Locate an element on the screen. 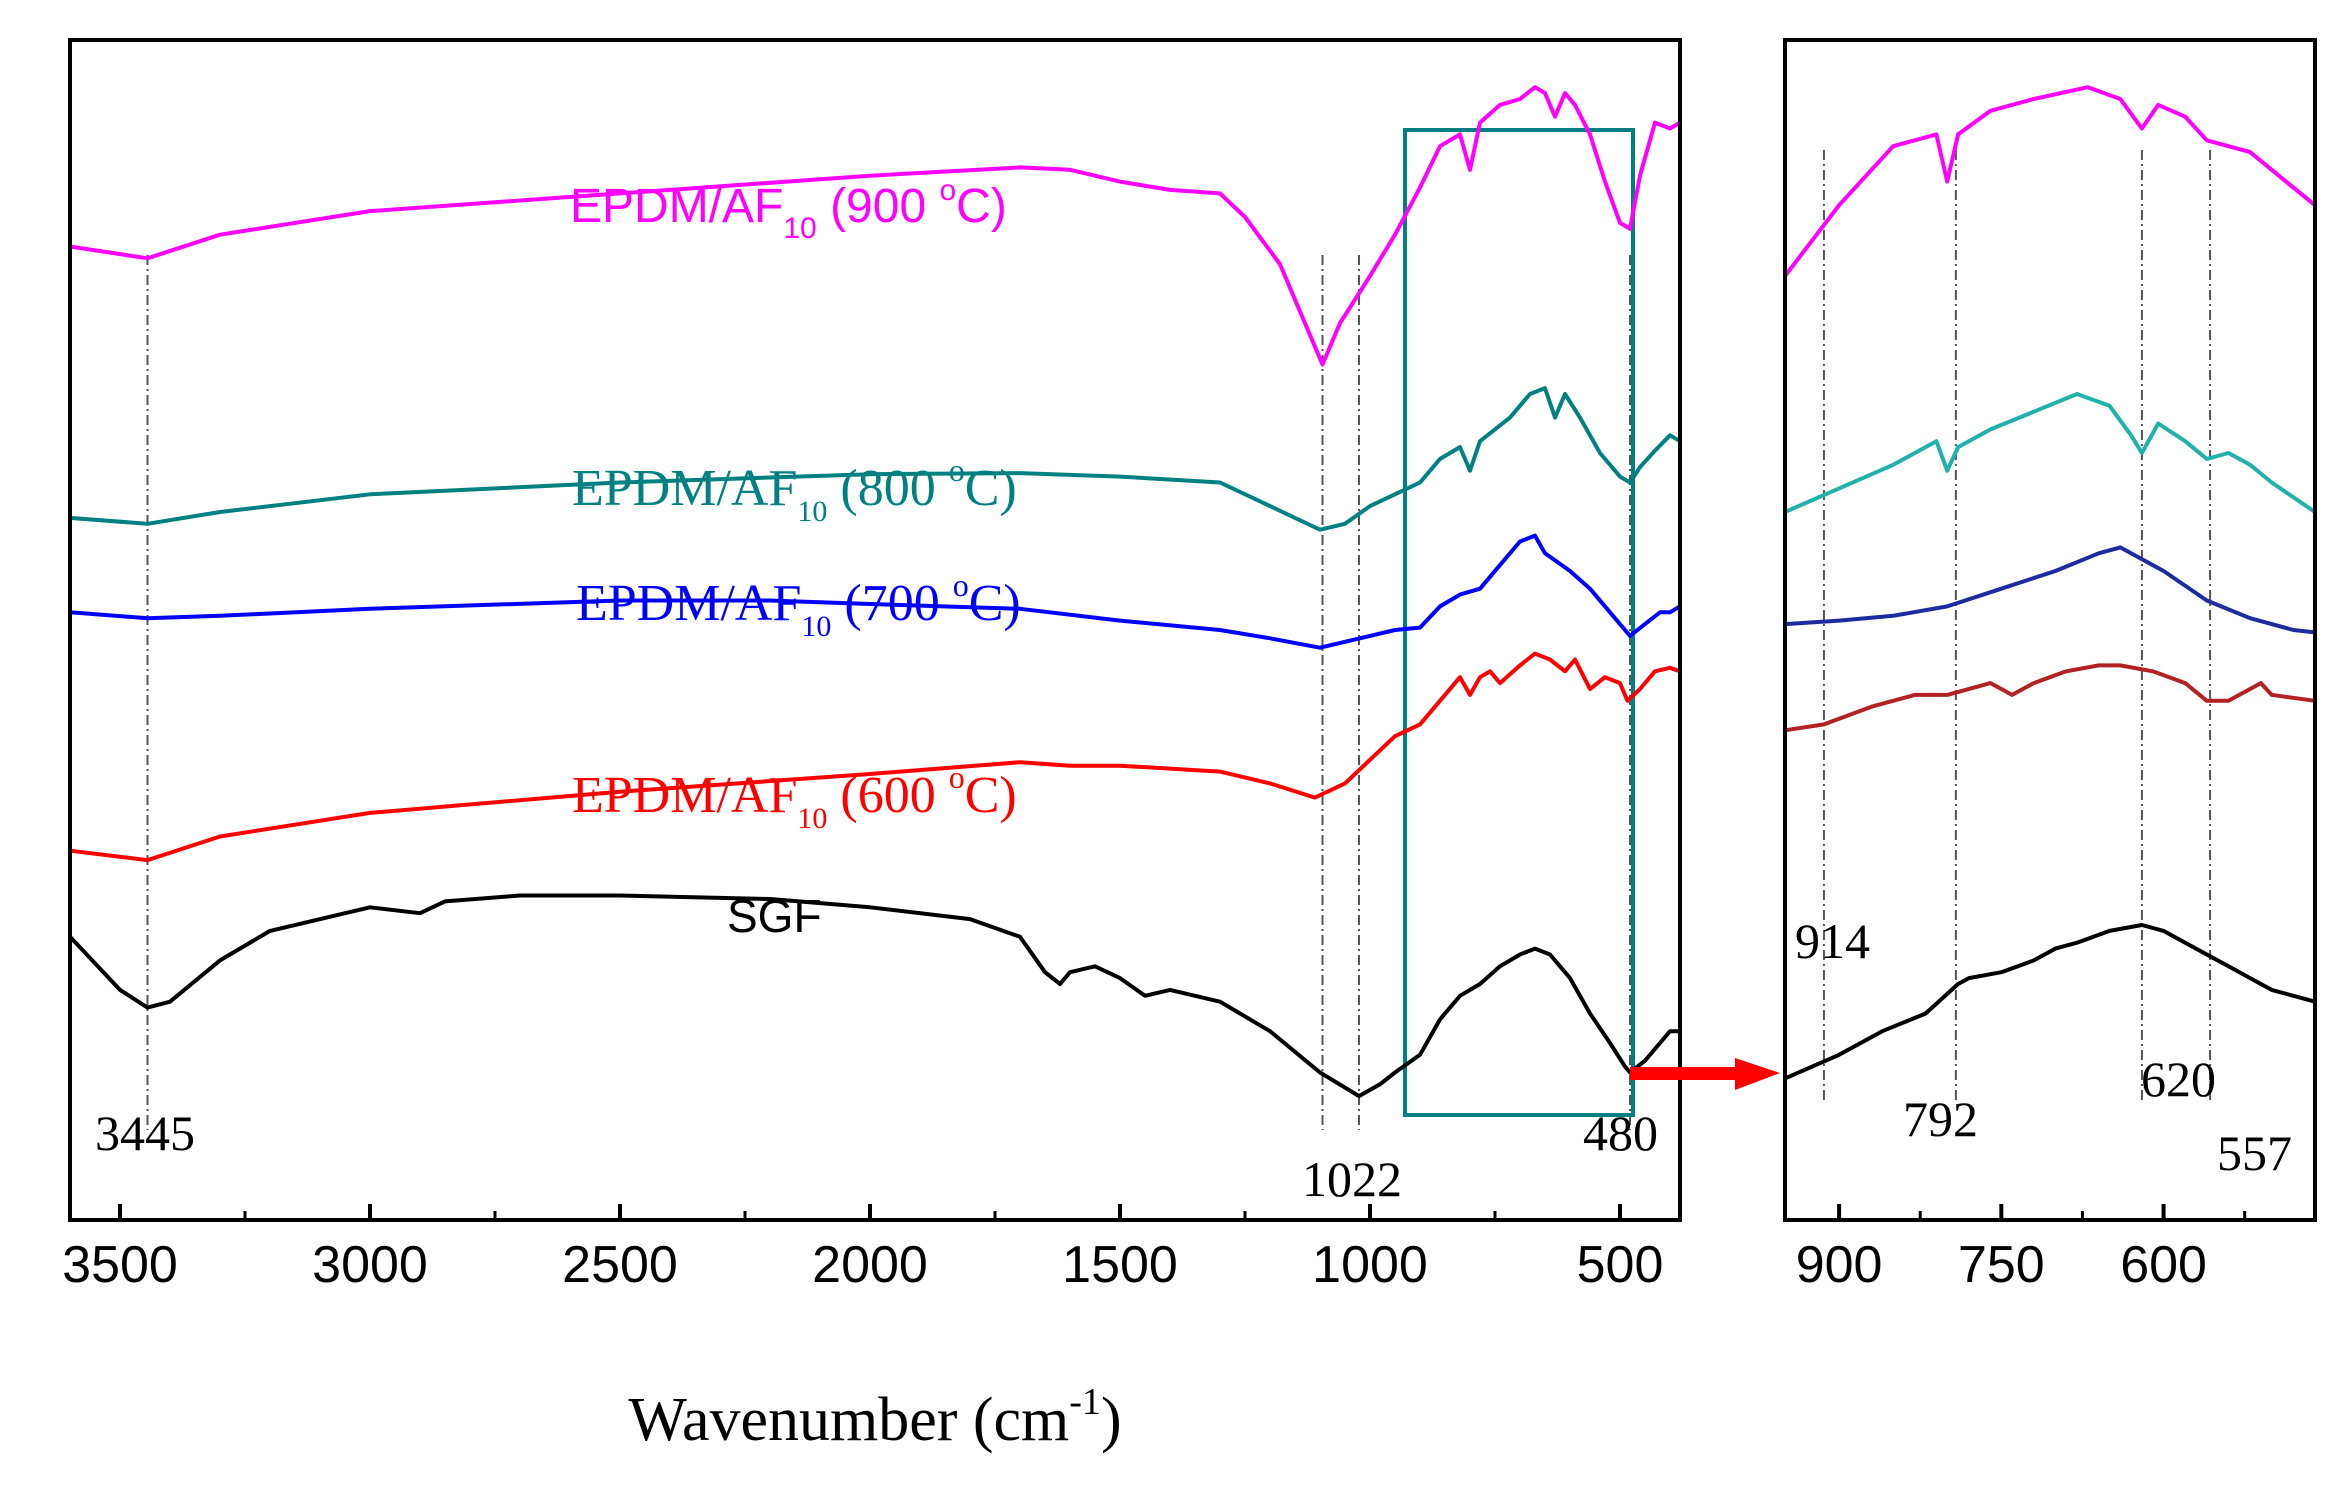 The image size is (2352, 1489). label-sgf: SGF is located at coordinates (774, 916).